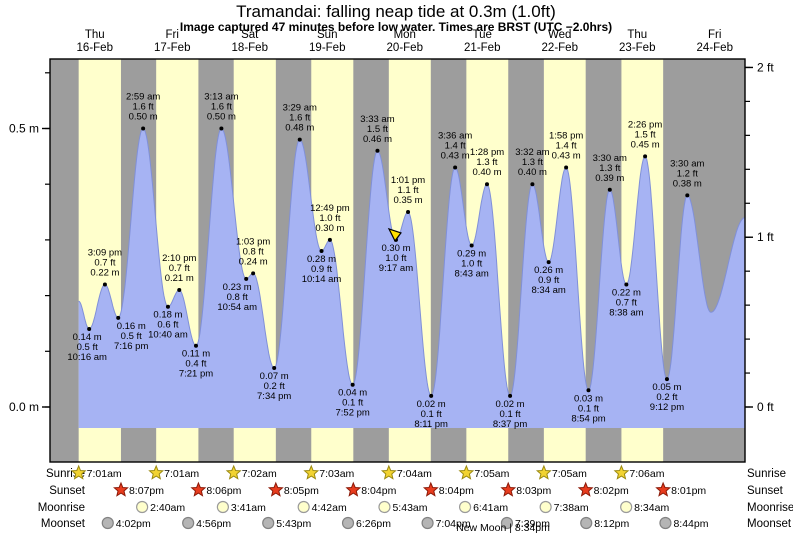 The height and width of the screenshot is (538, 793). I want to click on day-label-date: 22-Feb, so click(560, 48).